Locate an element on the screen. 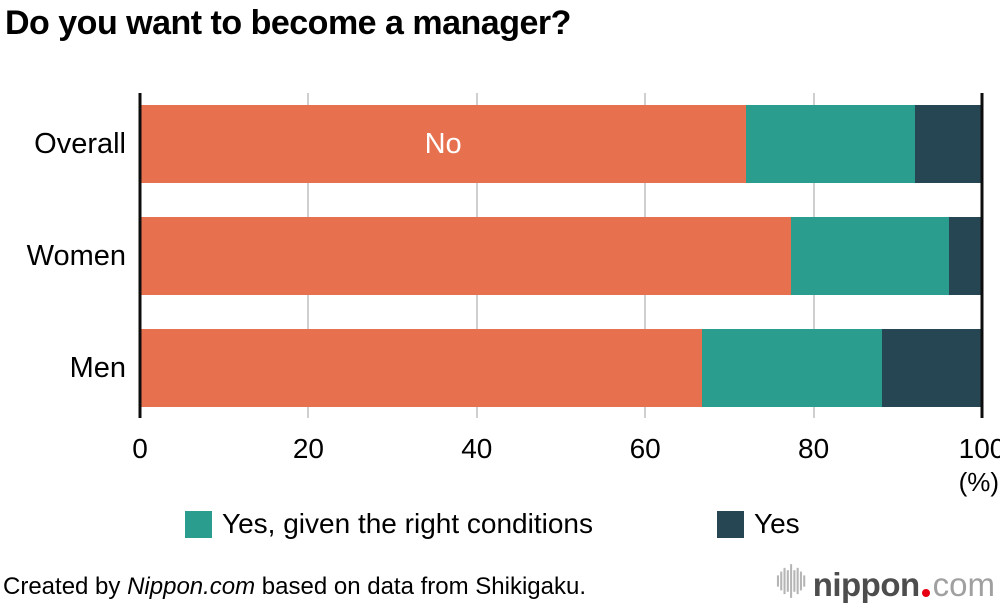 The height and width of the screenshot is (604, 1000). x-axis-unit-label: (%) is located at coordinates (978, 482).